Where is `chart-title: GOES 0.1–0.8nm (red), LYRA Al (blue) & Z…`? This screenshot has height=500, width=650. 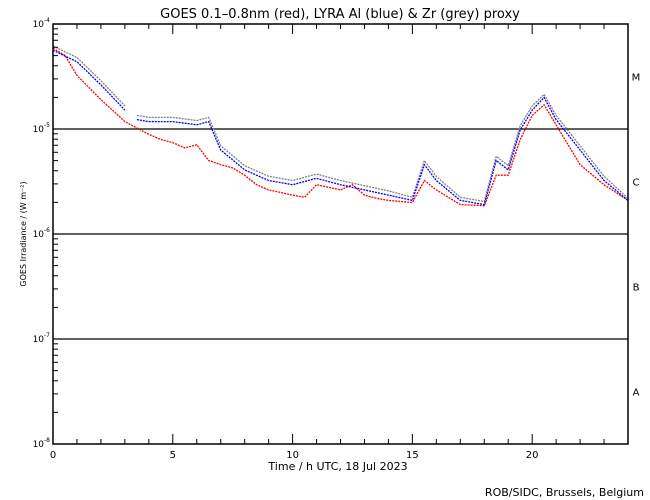
chart-title: GOES 0.1–0.8nm (red), LYRA Al (blue) & Z… is located at coordinates (340, 14).